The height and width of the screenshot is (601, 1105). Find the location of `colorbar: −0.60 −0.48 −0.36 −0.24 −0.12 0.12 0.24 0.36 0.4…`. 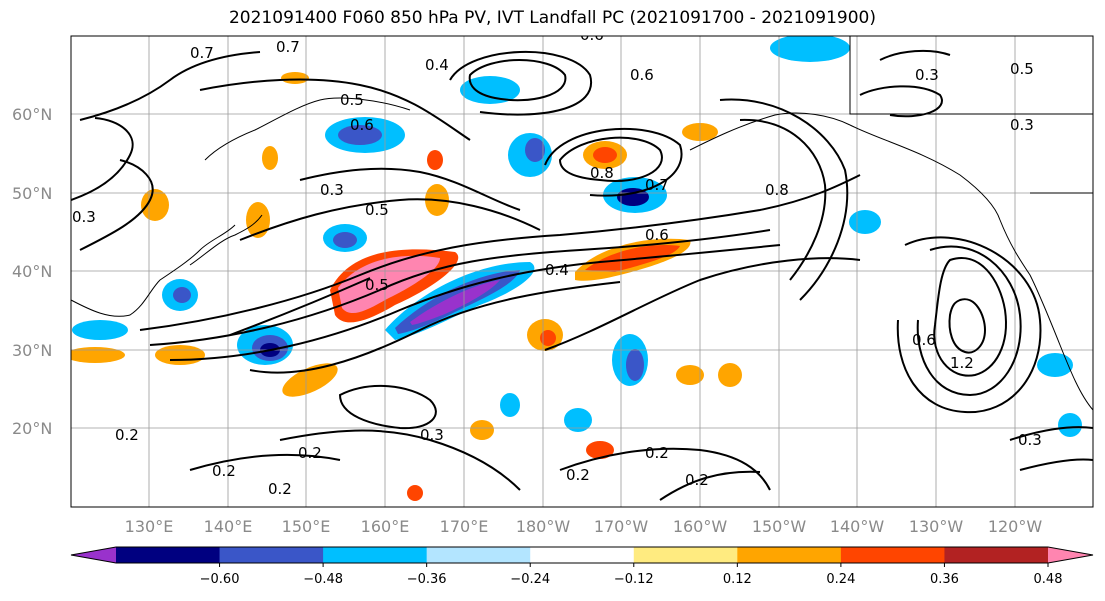

colorbar: −0.60 −0.48 −0.36 −0.24 −0.12 0.12 0.24 0.36 0.4… is located at coordinates (582, 566).